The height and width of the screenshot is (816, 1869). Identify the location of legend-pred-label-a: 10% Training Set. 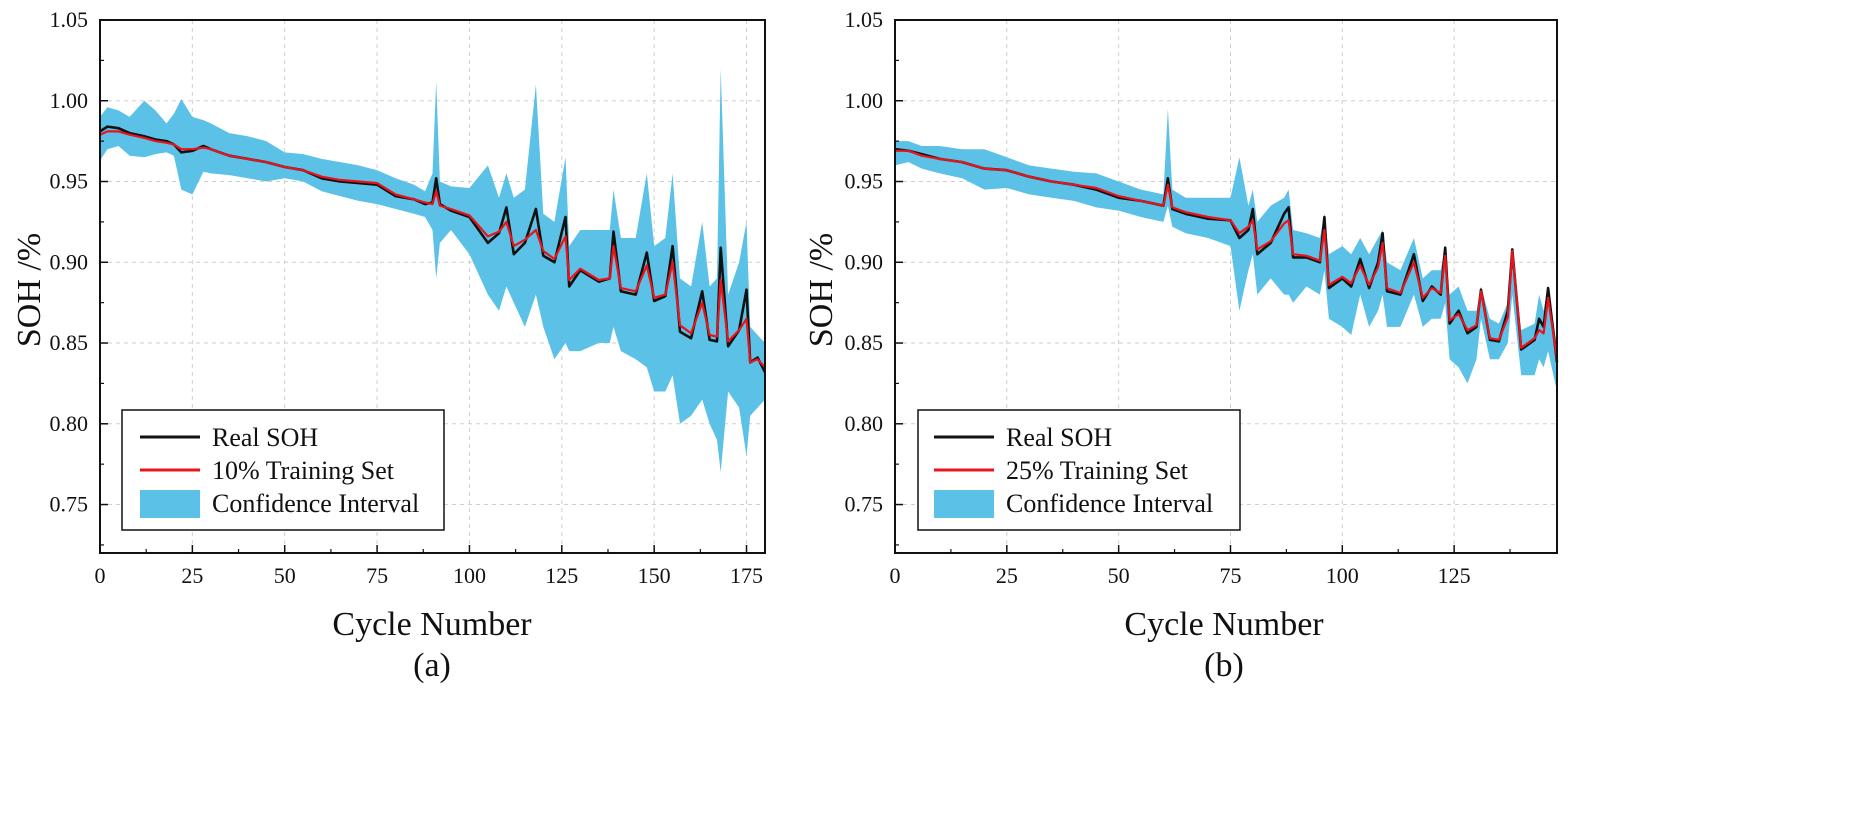
(303, 470).